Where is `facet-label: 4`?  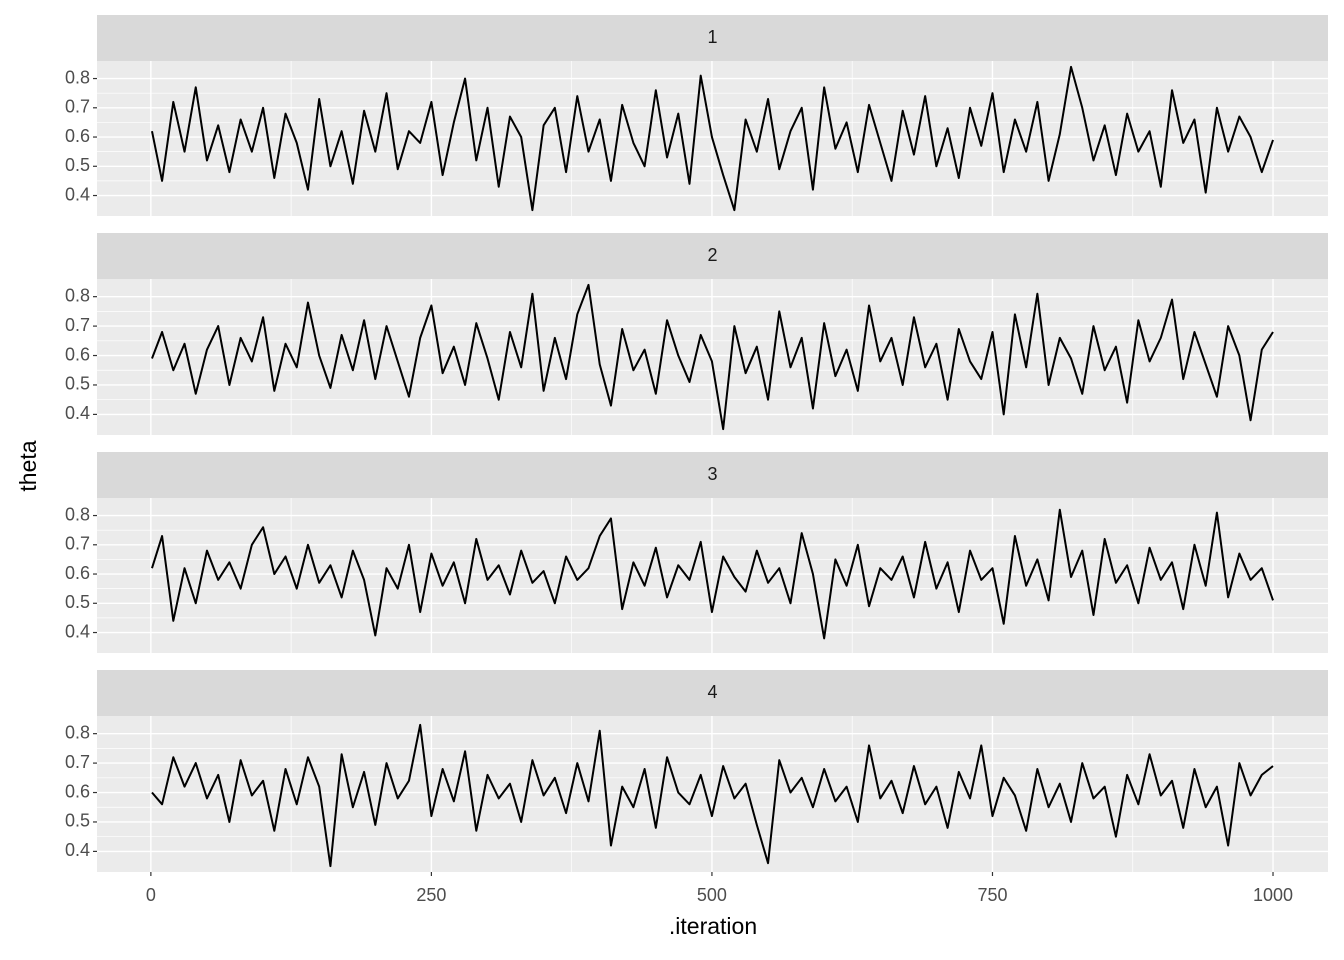 facet-label: 4 is located at coordinates (712, 692).